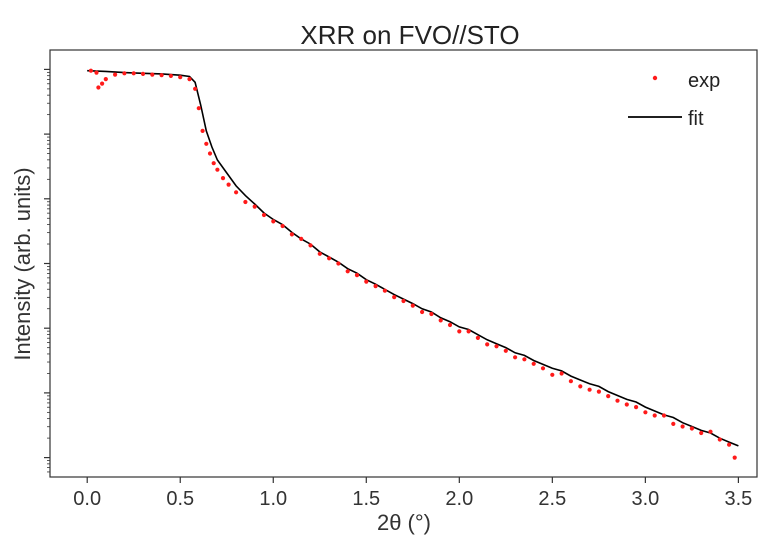  I want to click on y-axis, so click(47, 270).